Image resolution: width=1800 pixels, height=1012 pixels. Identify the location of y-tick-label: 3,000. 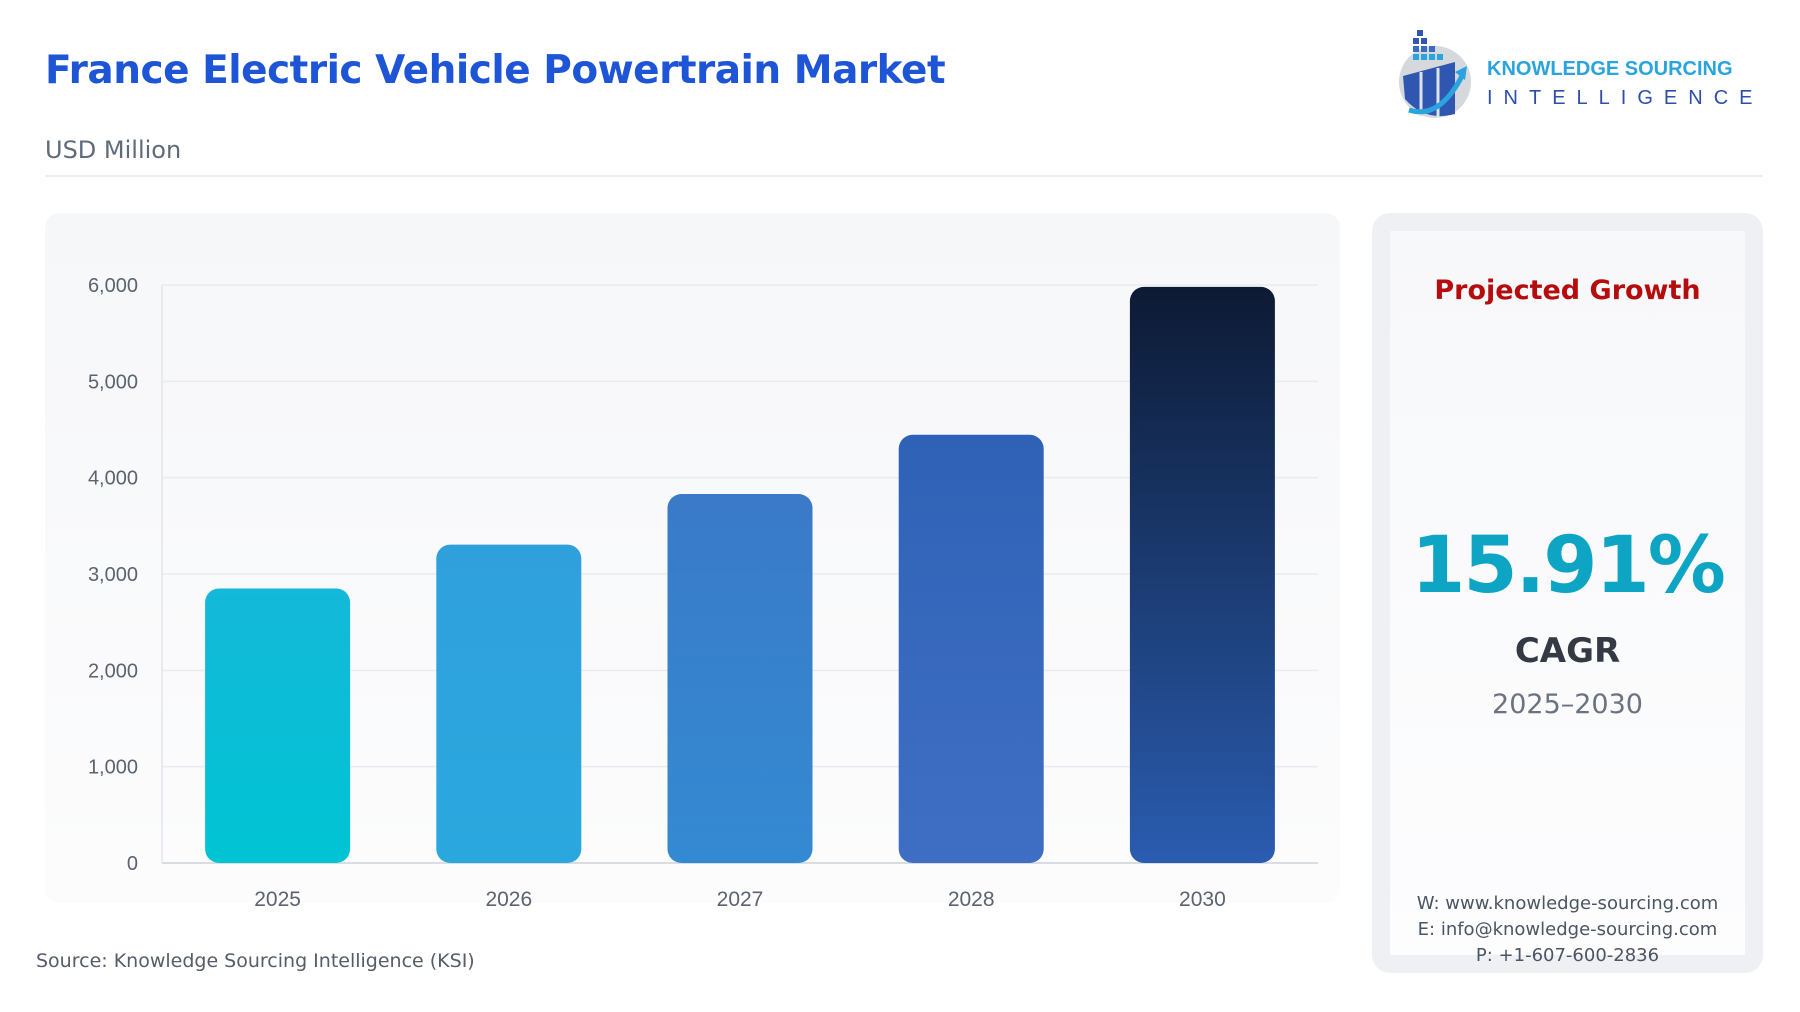
(113, 575).